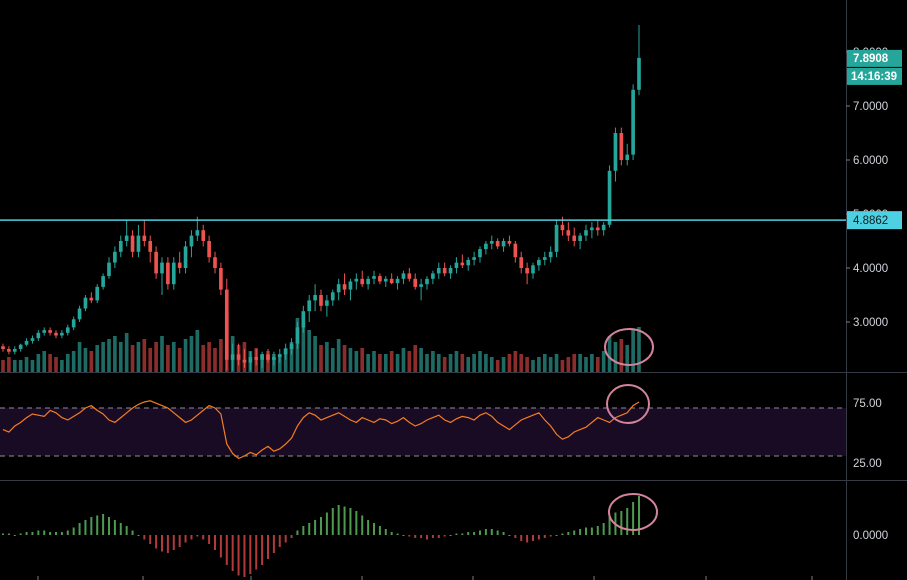 Image resolution: width=907 pixels, height=580 pixels. What do you see at coordinates (321, 430) in the screenshot?
I see `rsi-line` at bounding box center [321, 430].